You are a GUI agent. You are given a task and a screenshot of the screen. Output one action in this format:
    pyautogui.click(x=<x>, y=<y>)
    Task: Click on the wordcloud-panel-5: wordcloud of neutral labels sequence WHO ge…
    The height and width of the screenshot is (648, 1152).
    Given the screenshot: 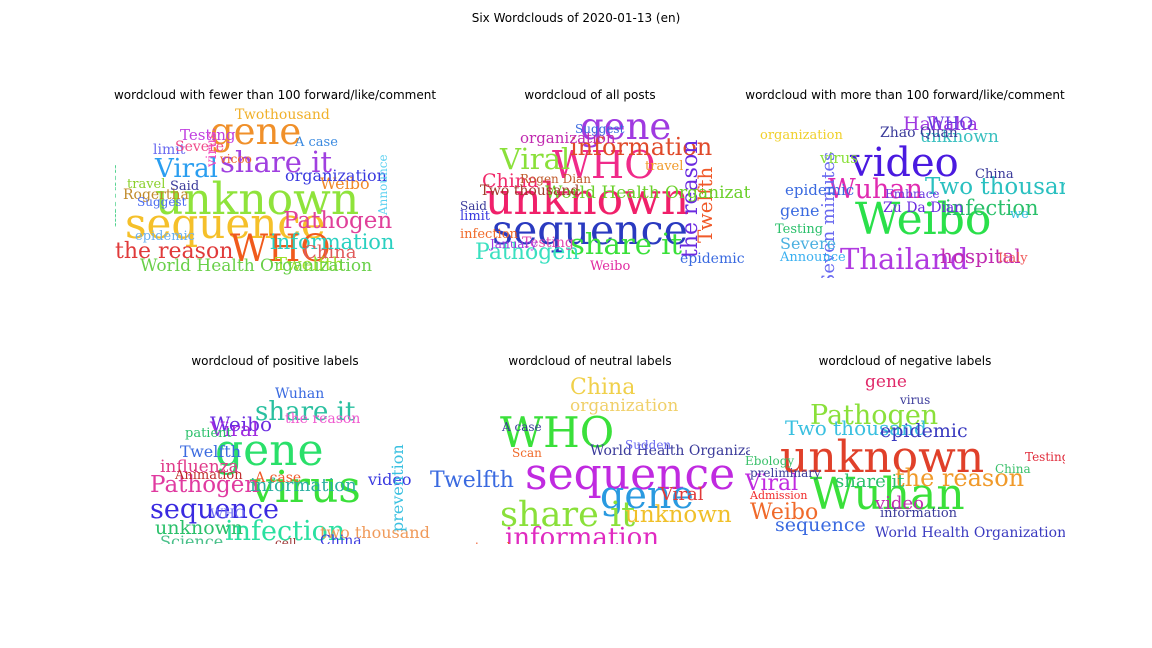 What is the action you would take?
    pyautogui.click(x=590, y=458)
    